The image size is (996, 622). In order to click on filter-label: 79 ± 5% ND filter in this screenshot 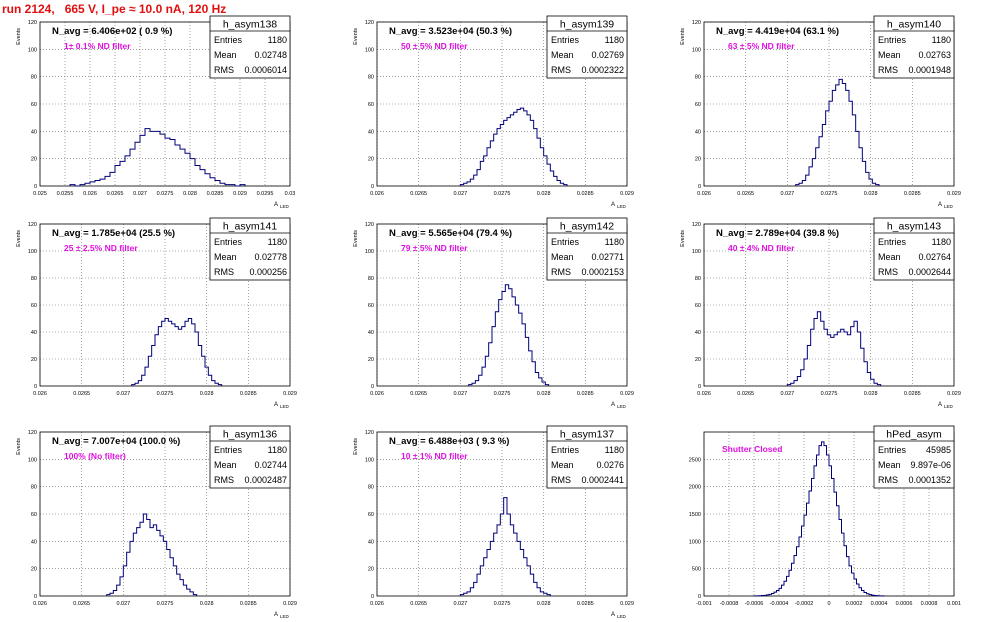, I will do `click(434, 248)`.